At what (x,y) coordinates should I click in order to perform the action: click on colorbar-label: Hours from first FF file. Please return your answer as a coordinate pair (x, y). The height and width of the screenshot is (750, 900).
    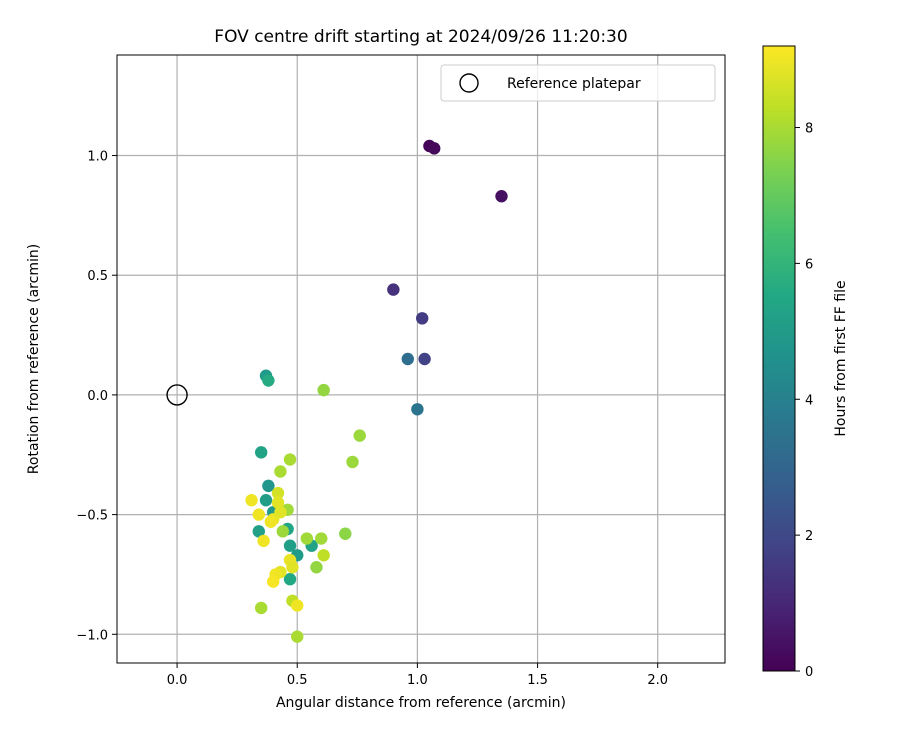
    Looking at the image, I should click on (841, 358).